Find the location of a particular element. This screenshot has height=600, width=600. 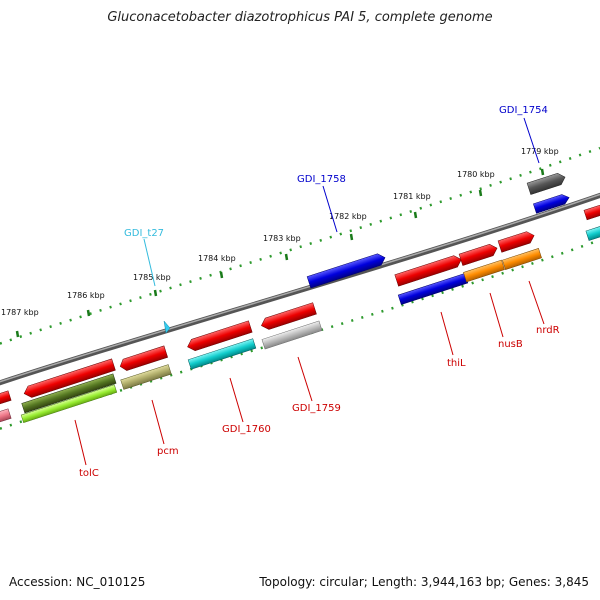

gene-t27 is located at coordinates (167, 327).